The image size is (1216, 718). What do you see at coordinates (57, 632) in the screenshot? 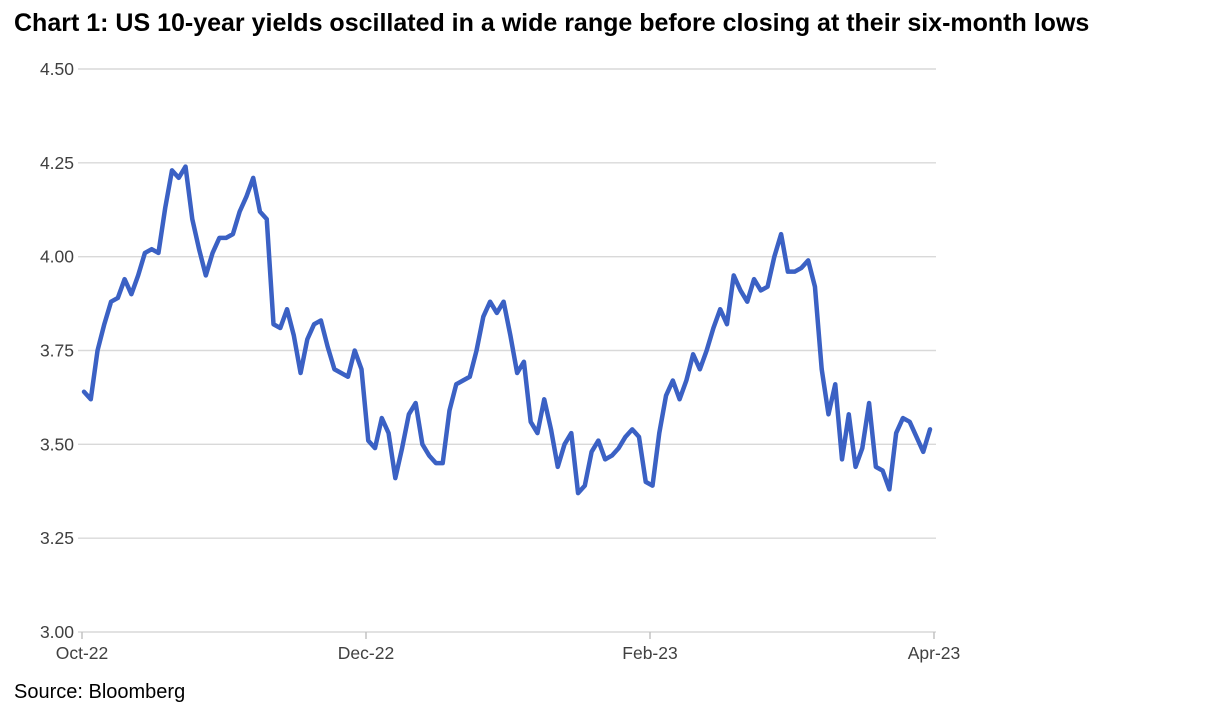
I see `y-tick-label: 3.00` at bounding box center [57, 632].